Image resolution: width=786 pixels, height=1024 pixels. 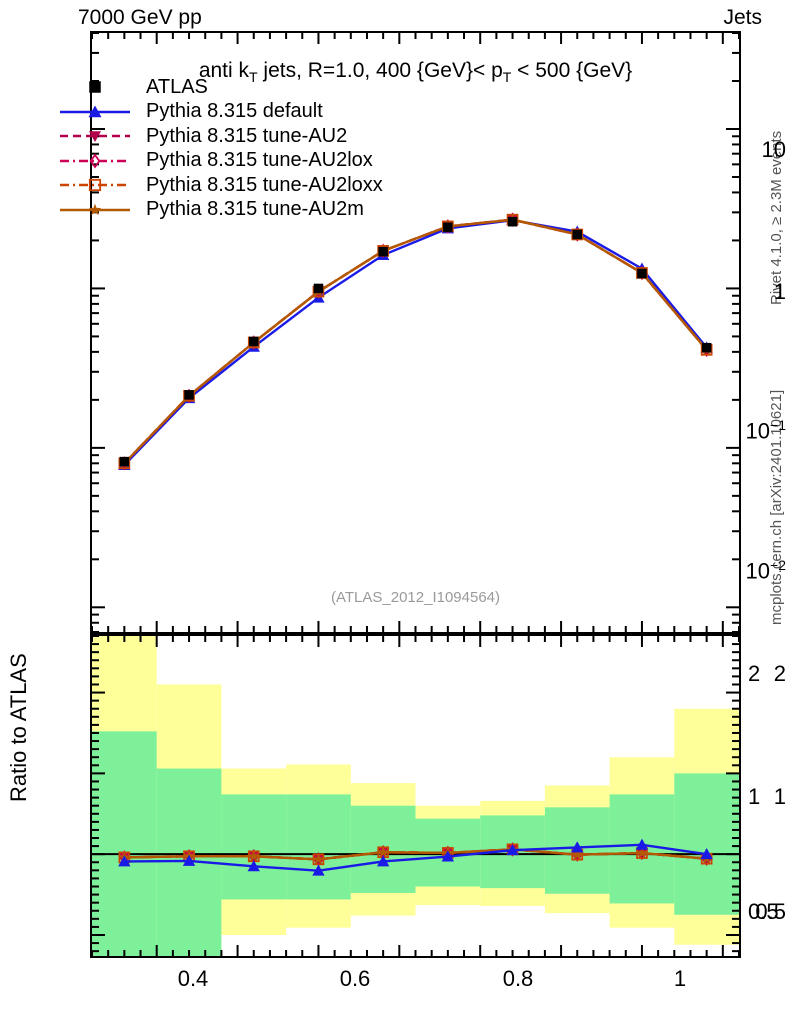 I want to click on legend-marker-triangle-down-icon, so click(x=95, y=136).